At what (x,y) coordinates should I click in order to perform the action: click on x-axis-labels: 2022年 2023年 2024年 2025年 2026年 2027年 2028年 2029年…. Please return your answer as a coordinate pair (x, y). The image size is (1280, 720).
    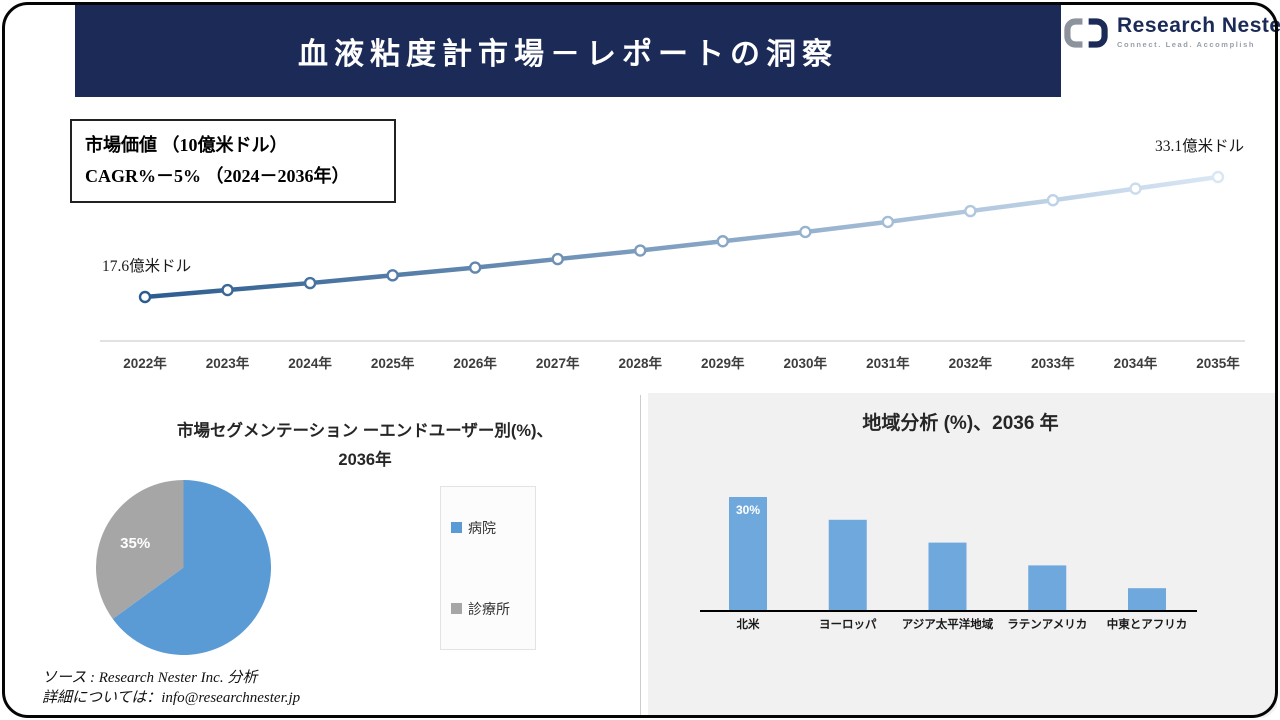
    Looking at the image, I should click on (675, 363).